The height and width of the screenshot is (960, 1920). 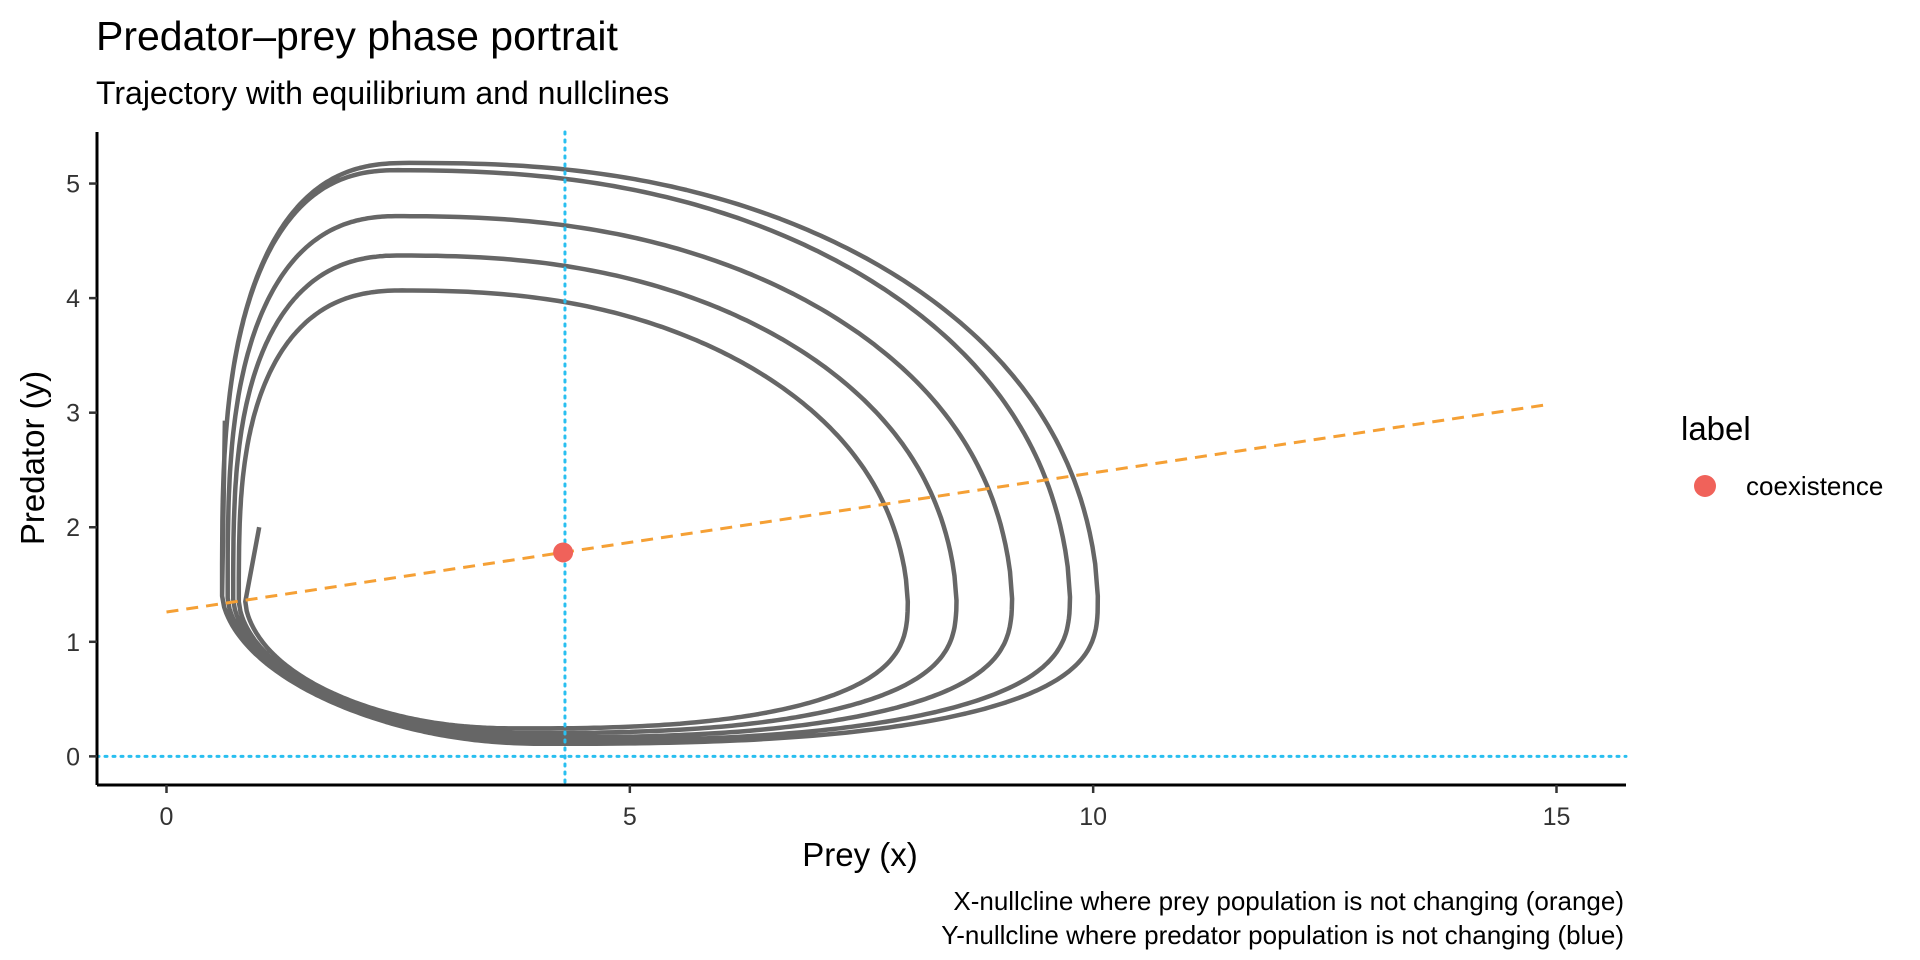 I want to click on legend-key-coexistence, so click(x=1705, y=486).